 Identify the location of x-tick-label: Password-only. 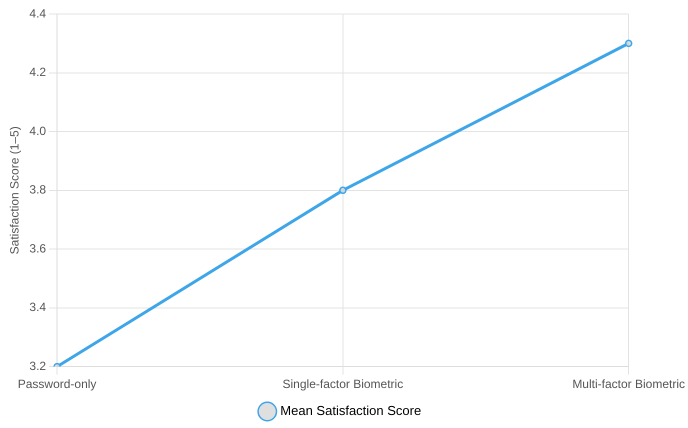
(57, 384).